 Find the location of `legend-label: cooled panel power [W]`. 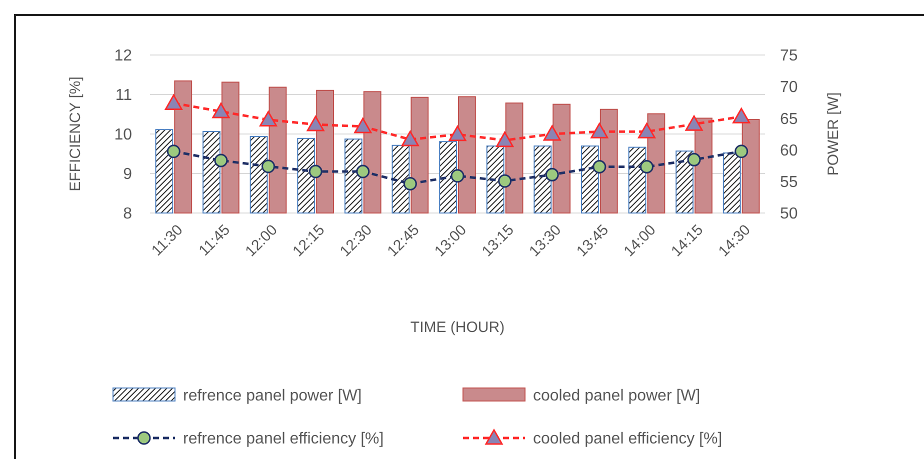

legend-label: cooled panel power [W] is located at coordinates (616, 396).